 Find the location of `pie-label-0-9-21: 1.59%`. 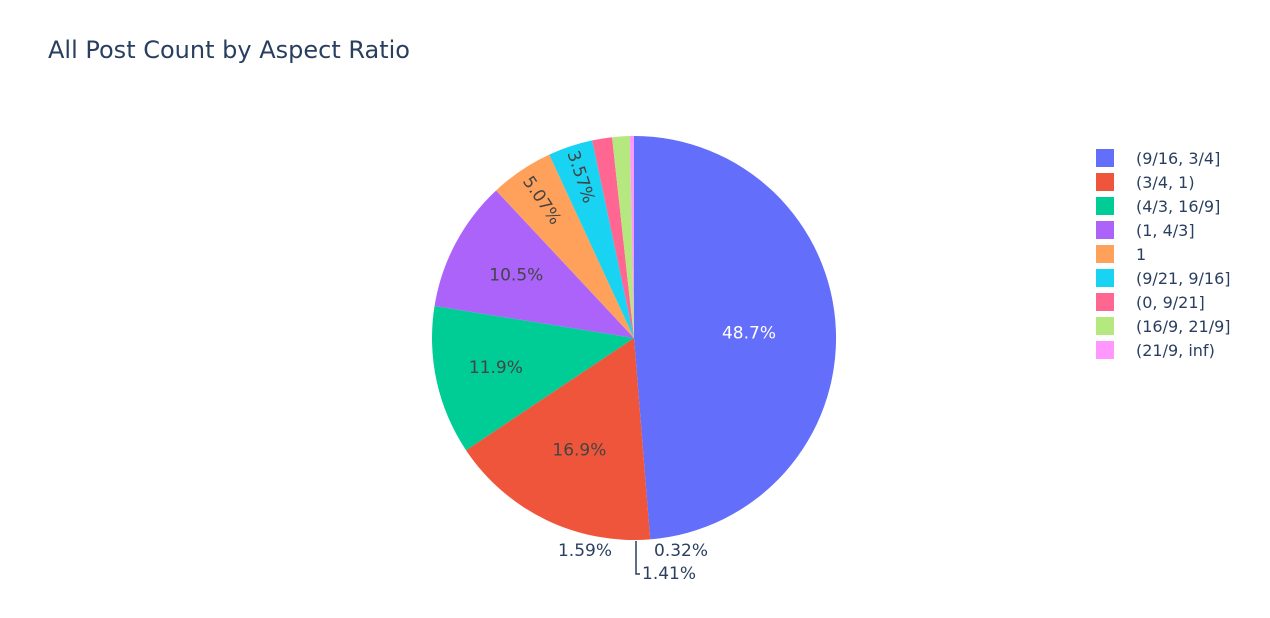

pie-label-0-9-21: 1.59% is located at coordinates (585, 551).